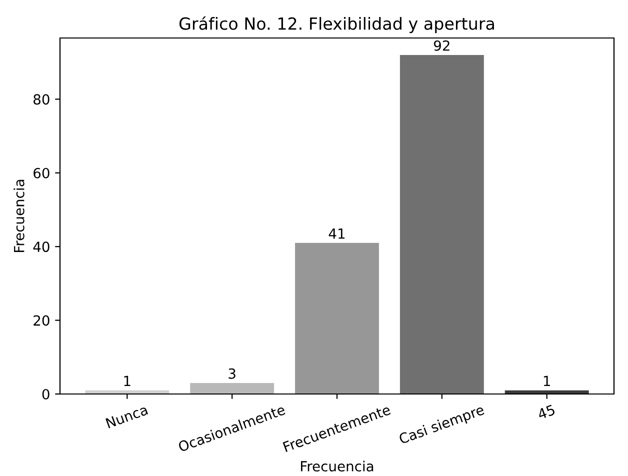 The width and height of the screenshot is (628, 476). What do you see at coordinates (127, 416) in the screenshot?
I see `x-tick-label: Nunca` at bounding box center [127, 416].